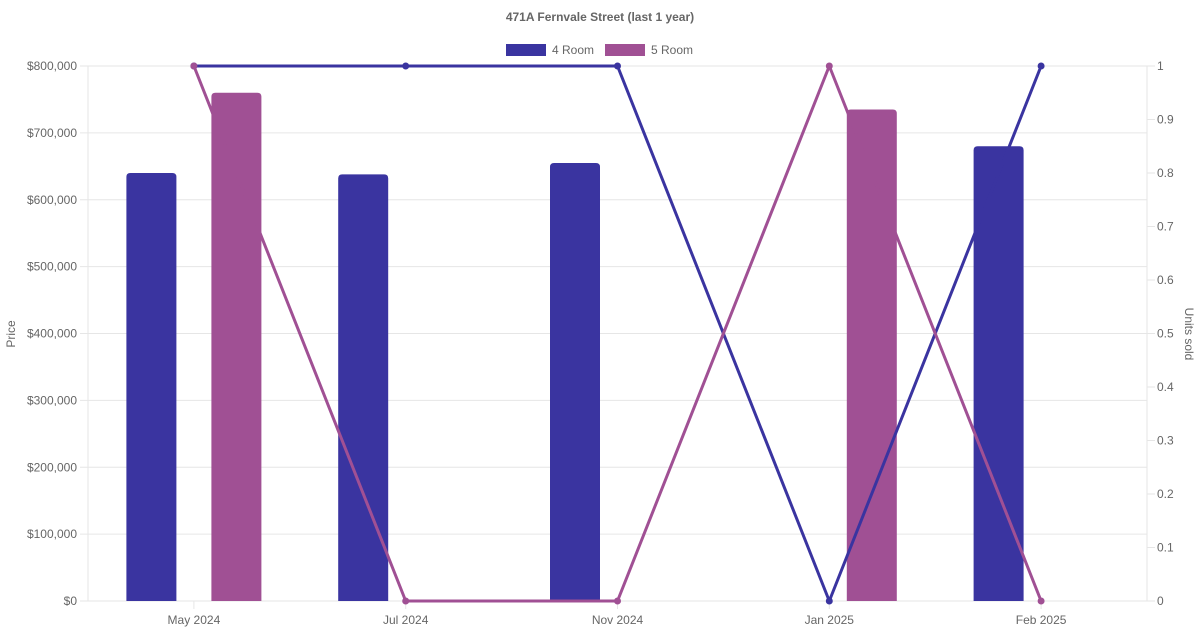 This screenshot has width=1200, height=630. What do you see at coordinates (1165, 548) in the screenshot?
I see `y2-tick-label: 0.1` at bounding box center [1165, 548].